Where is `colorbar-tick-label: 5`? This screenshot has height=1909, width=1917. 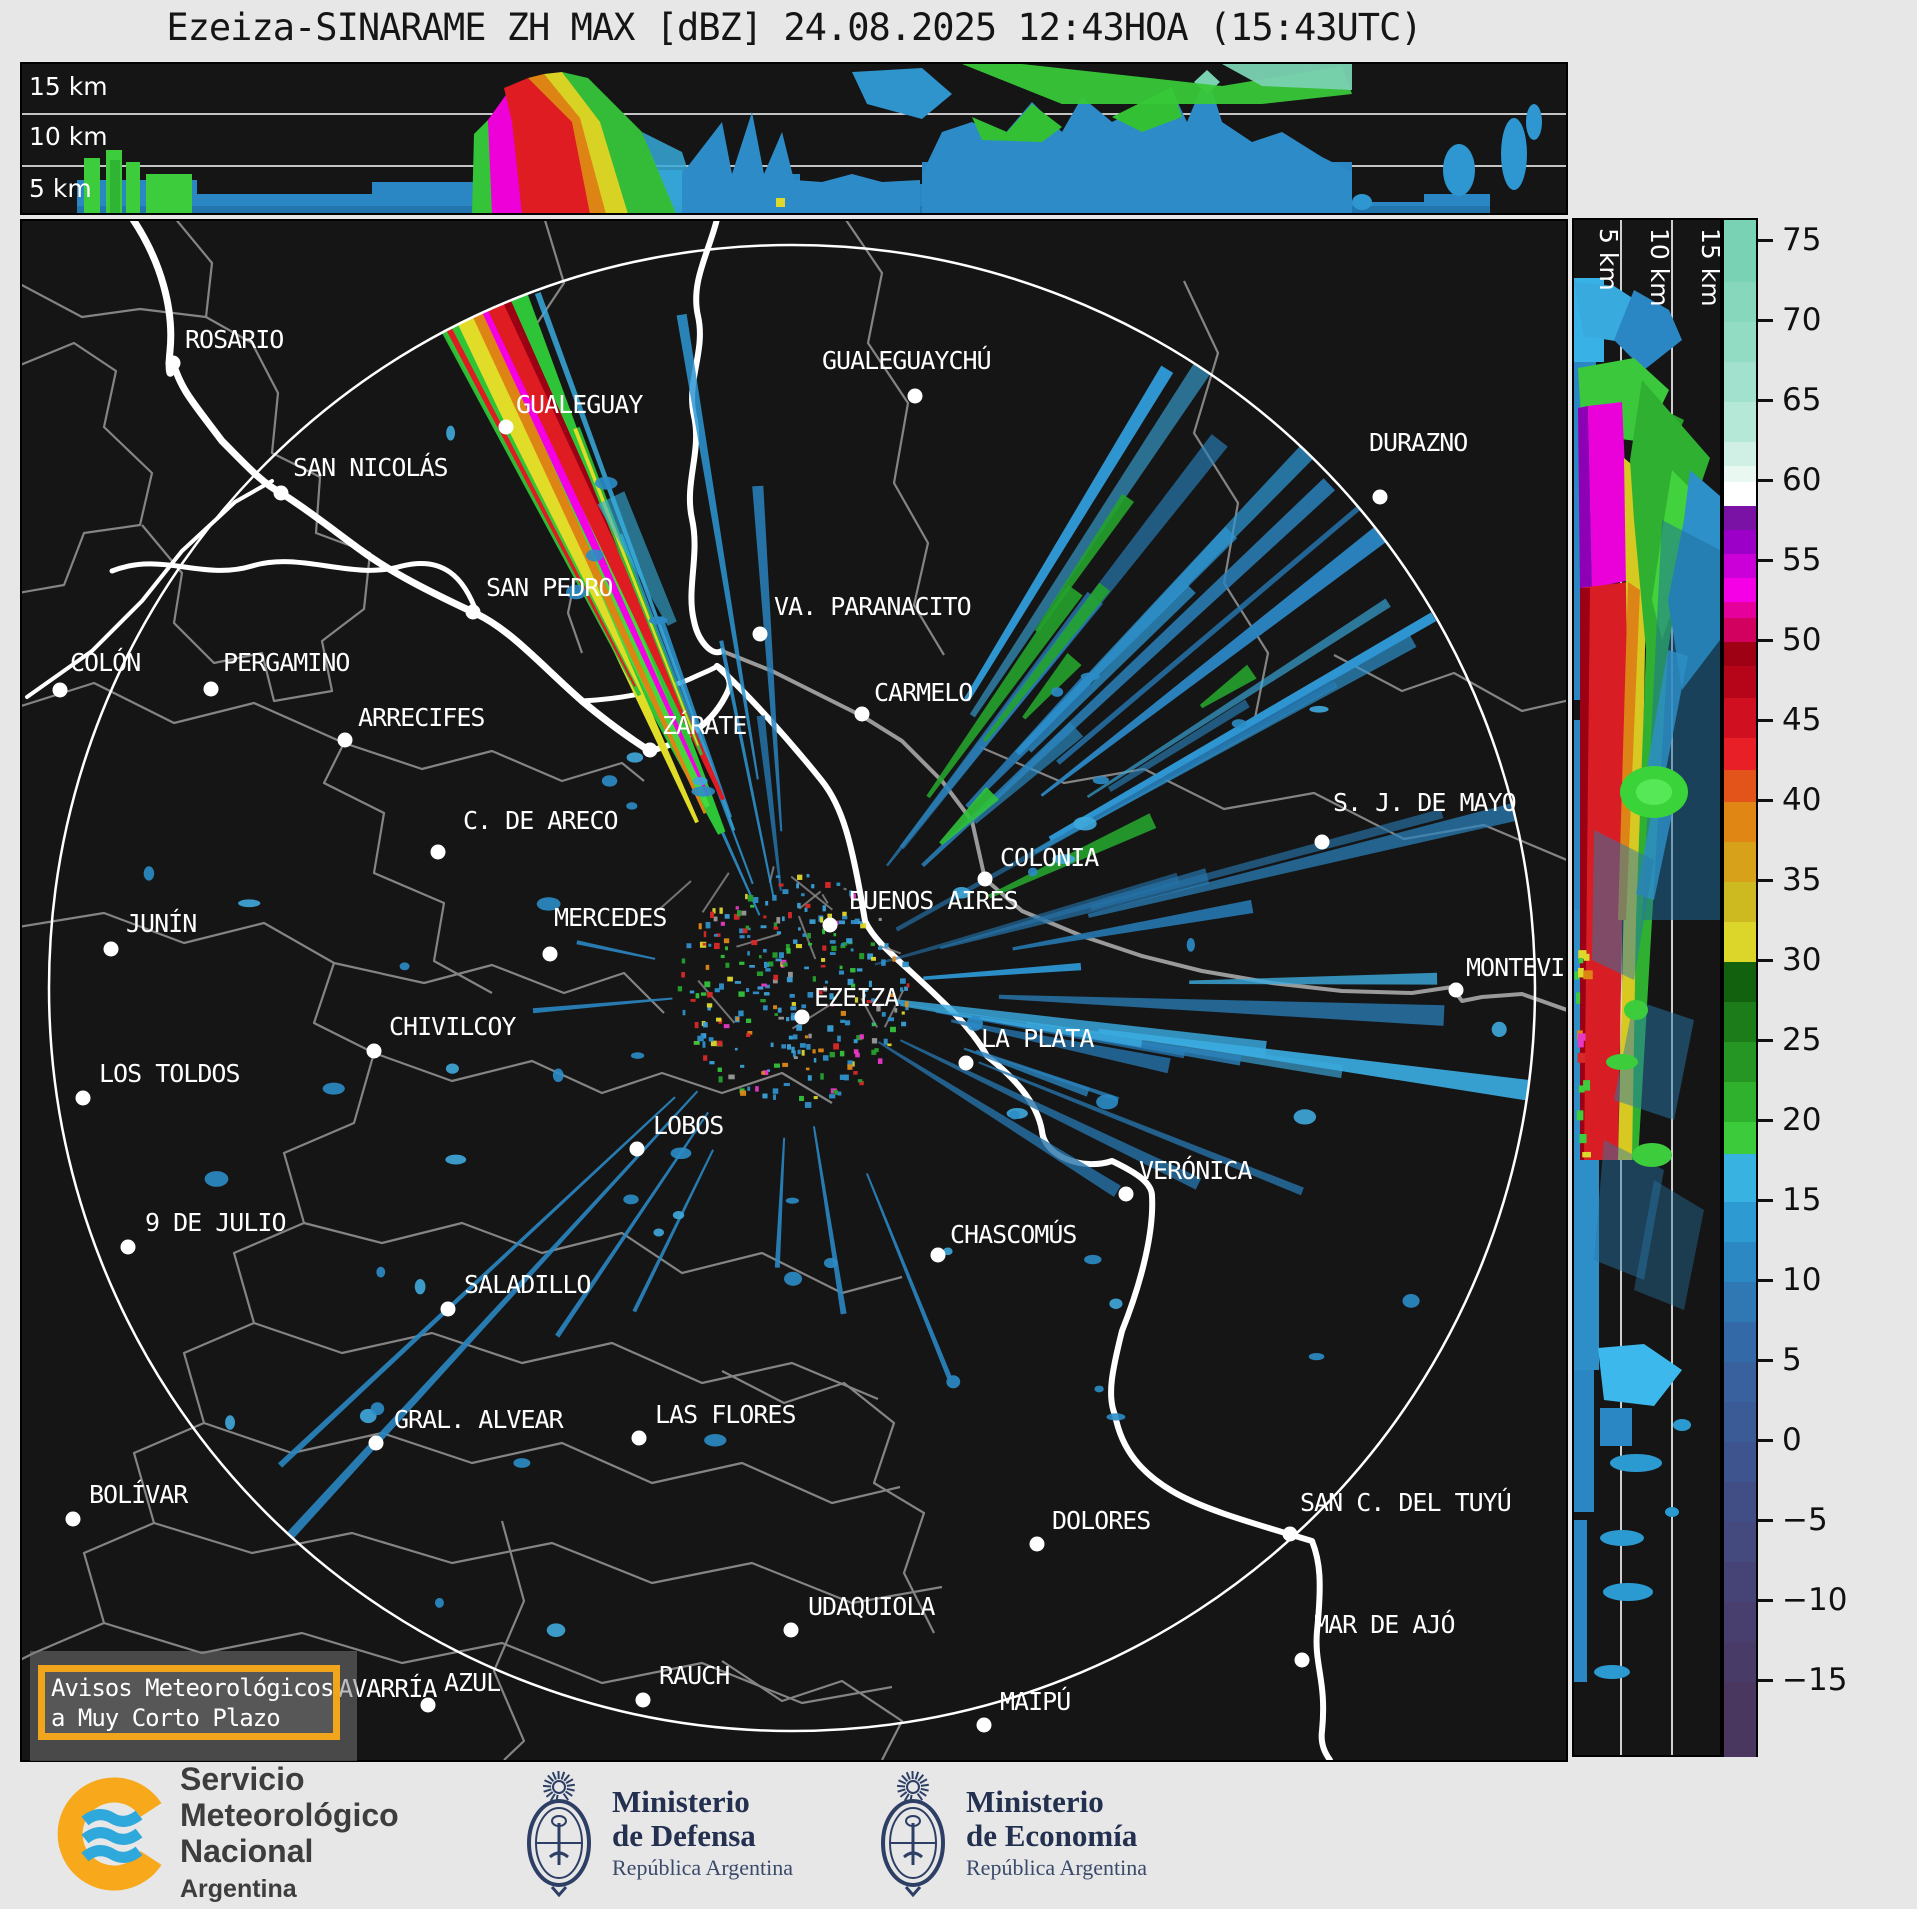 colorbar-tick-label: 5 is located at coordinates (1792, 1360).